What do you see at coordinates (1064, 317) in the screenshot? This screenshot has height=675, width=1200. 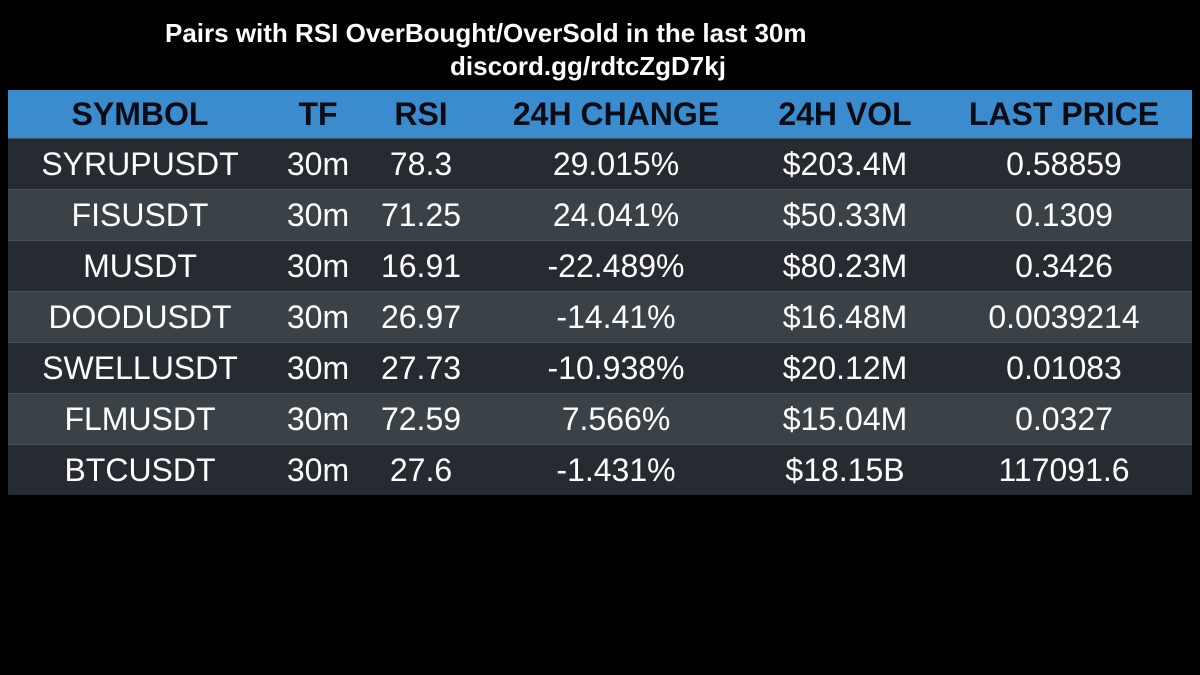 I see `cell-last-price: 0.0039214` at bounding box center [1064, 317].